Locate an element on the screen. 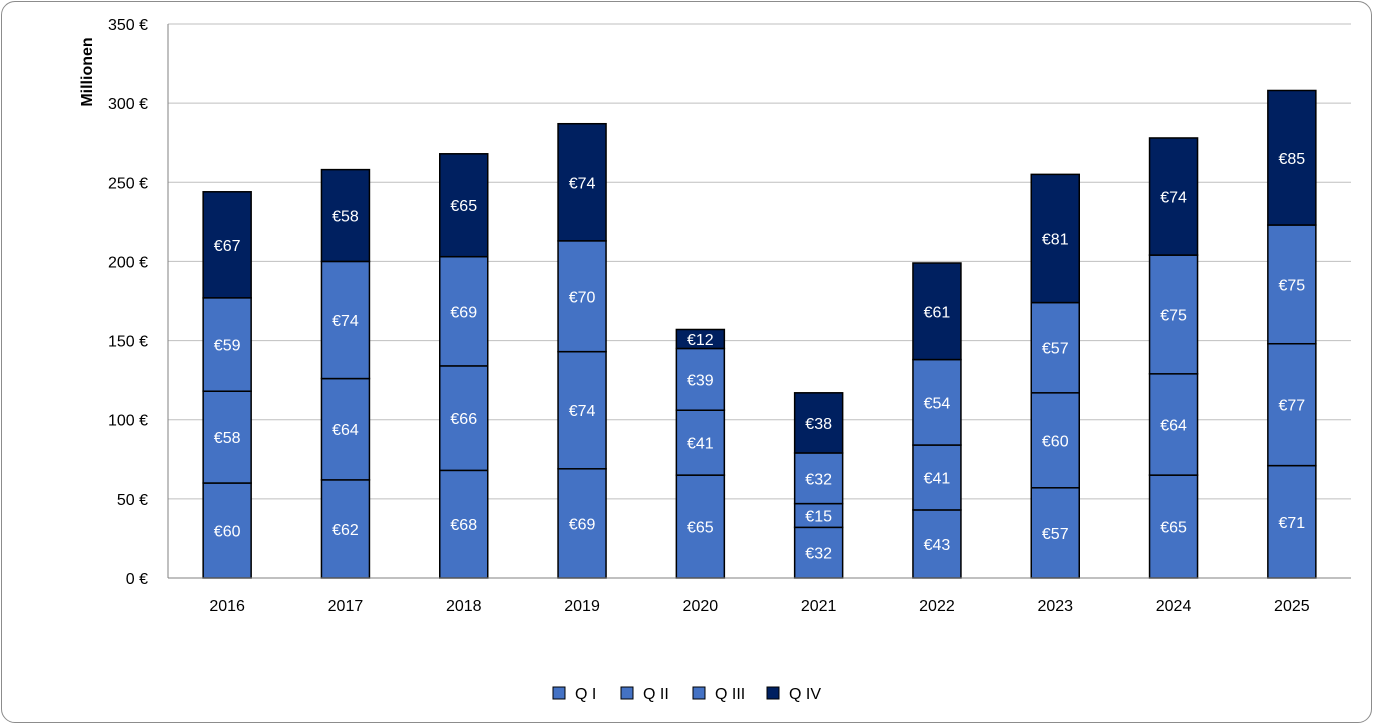 The image size is (1375, 726). y-tick-label: 200 € is located at coordinates (128, 262).